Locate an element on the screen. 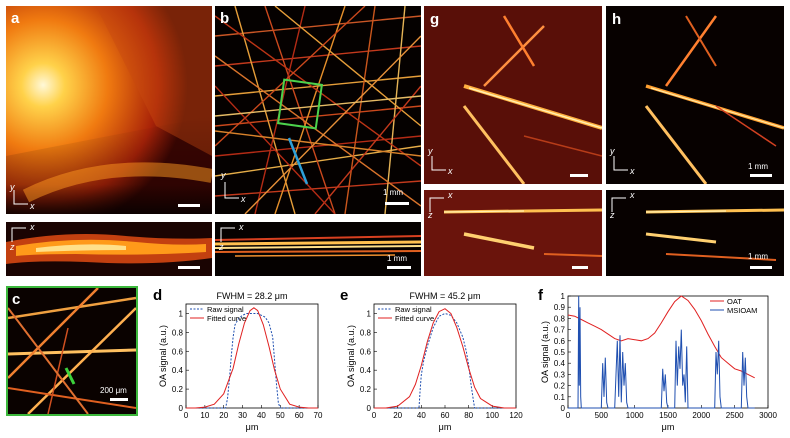  series-line-msioam is located at coordinates (661, 352).